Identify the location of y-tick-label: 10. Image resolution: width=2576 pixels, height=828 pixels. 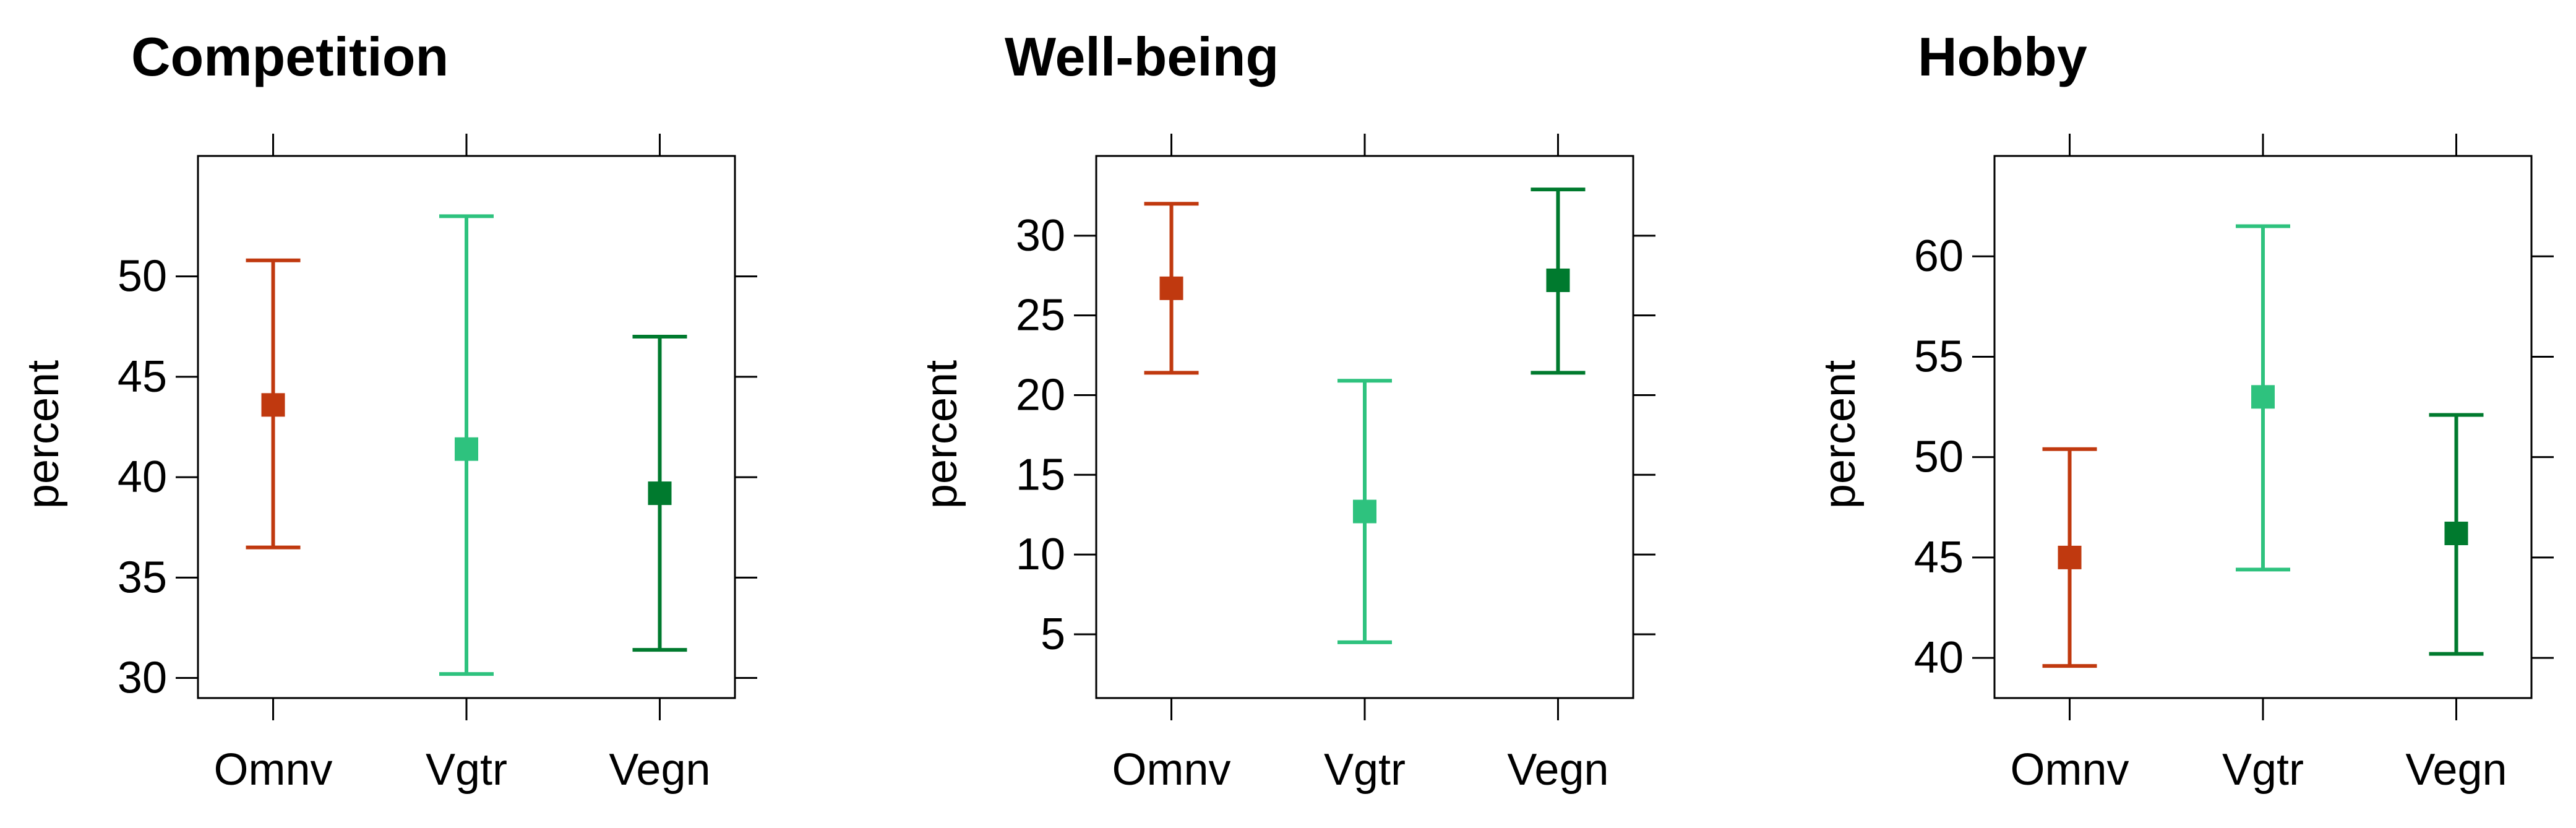
(1040, 554).